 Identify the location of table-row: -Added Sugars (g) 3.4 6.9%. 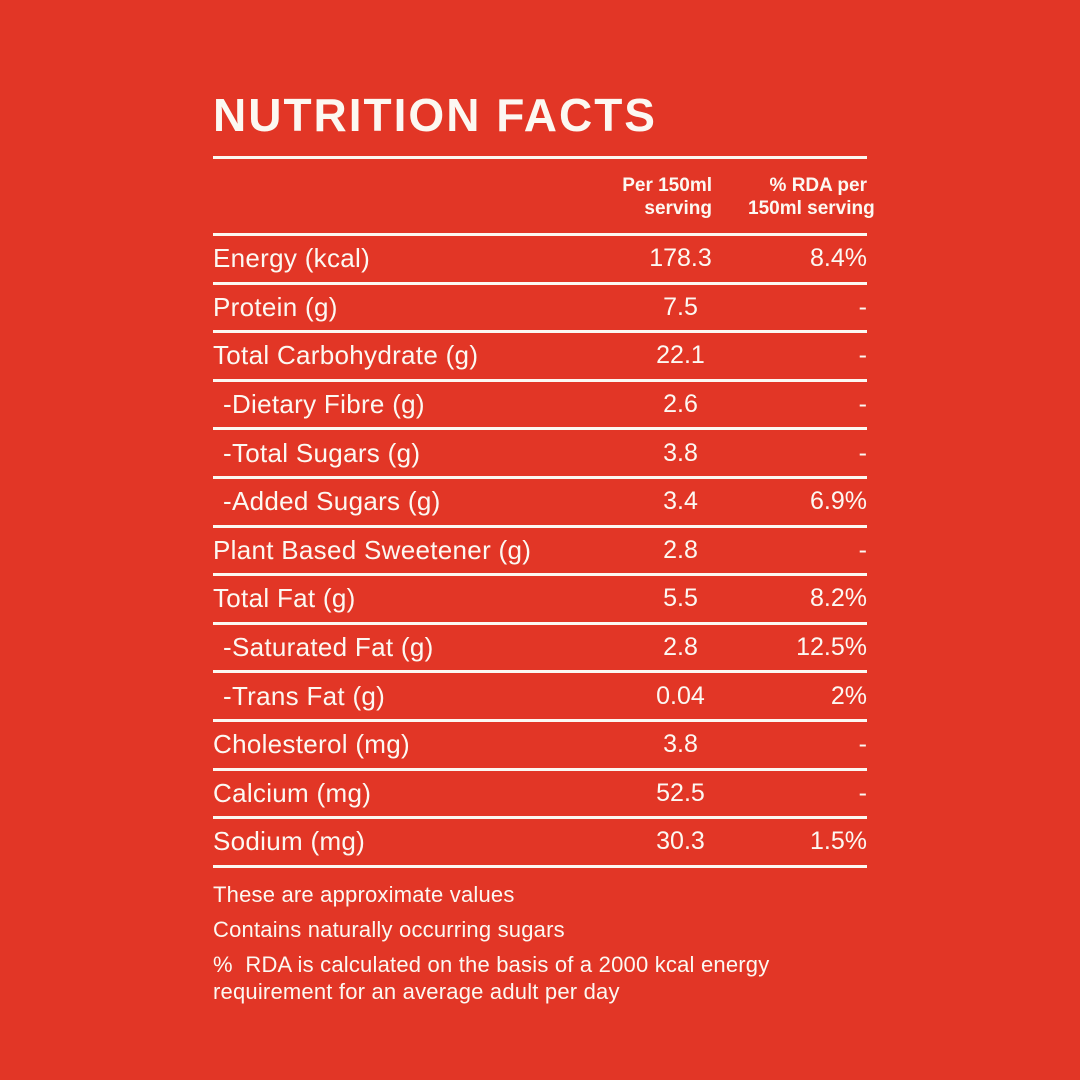
(540, 503).